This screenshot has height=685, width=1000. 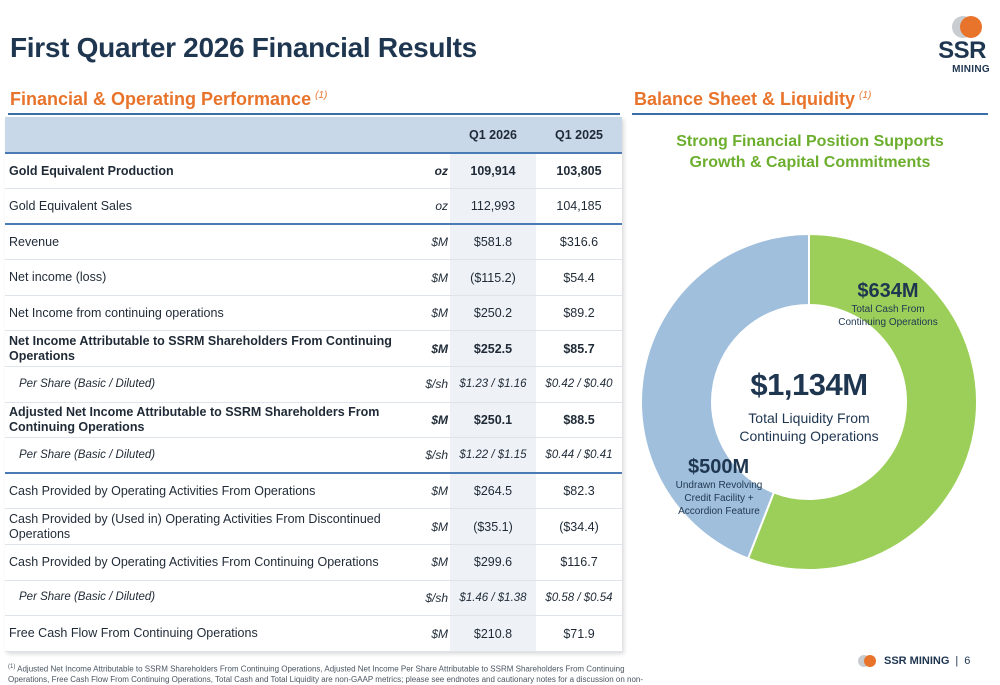 I want to click on footer-logo-orange-icon, so click(x=870, y=661).